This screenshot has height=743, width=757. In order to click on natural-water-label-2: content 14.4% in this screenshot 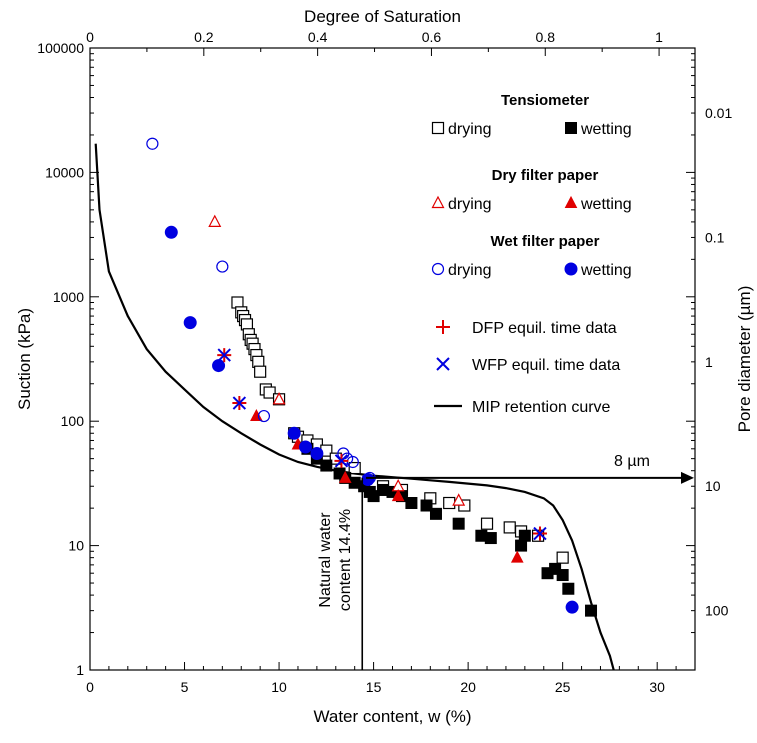, I will do `click(345, 560)`.